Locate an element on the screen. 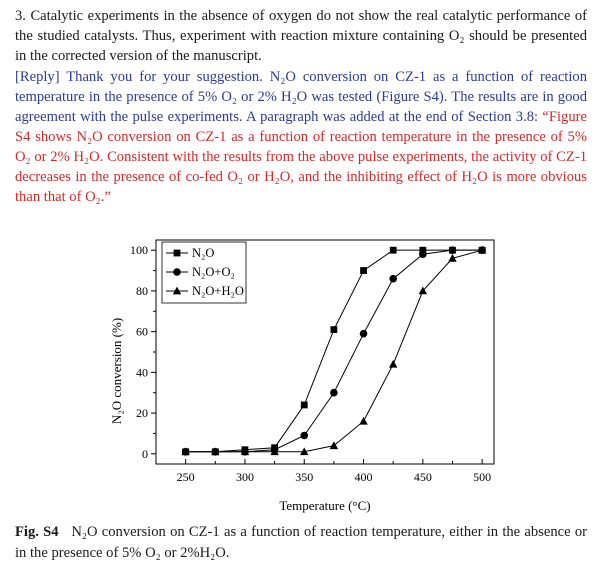 This screenshot has height=573, width=600. y-tick-label: 0 is located at coordinates (145, 454).